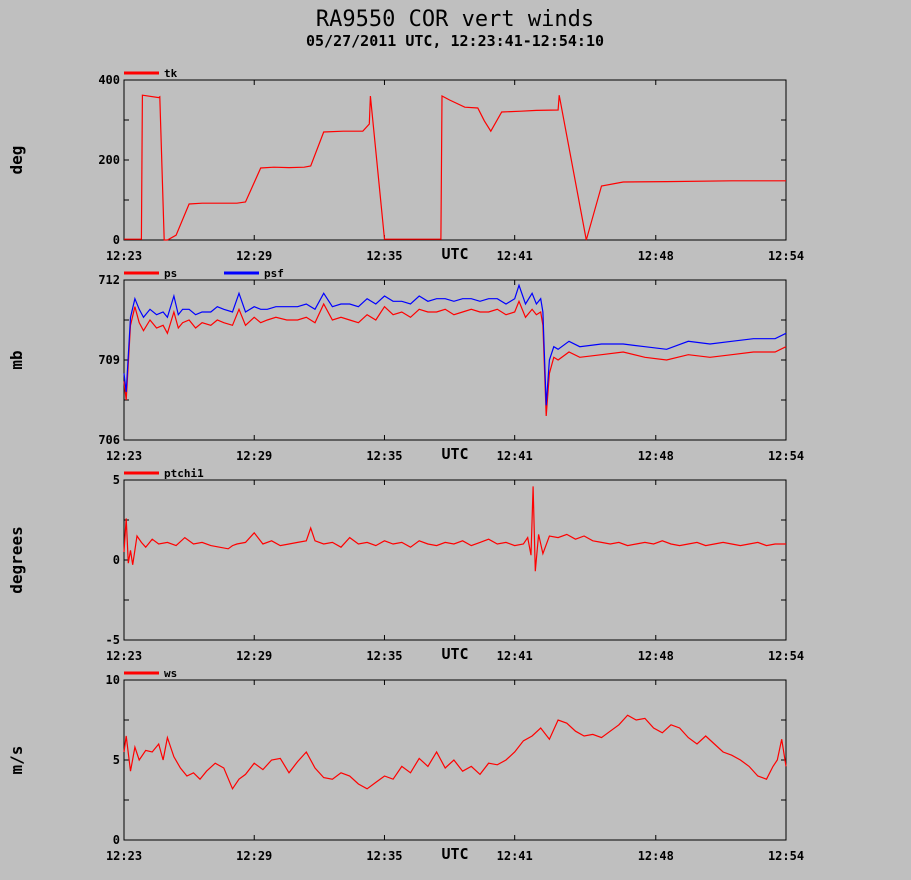 This screenshot has height=880, width=911. Describe the element at coordinates (274, 273) in the screenshot. I see `legend-label-psf: psf` at that location.